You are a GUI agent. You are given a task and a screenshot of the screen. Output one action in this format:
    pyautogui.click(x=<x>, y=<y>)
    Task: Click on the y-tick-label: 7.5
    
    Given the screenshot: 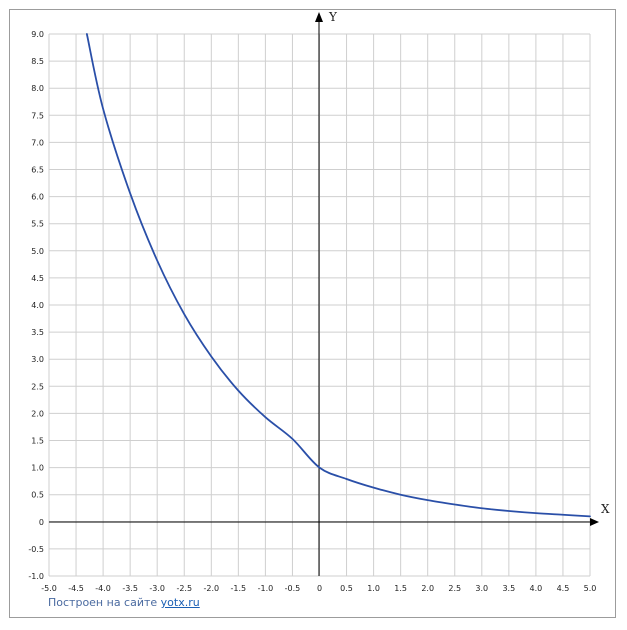 What is the action you would take?
    pyautogui.click(x=37, y=115)
    